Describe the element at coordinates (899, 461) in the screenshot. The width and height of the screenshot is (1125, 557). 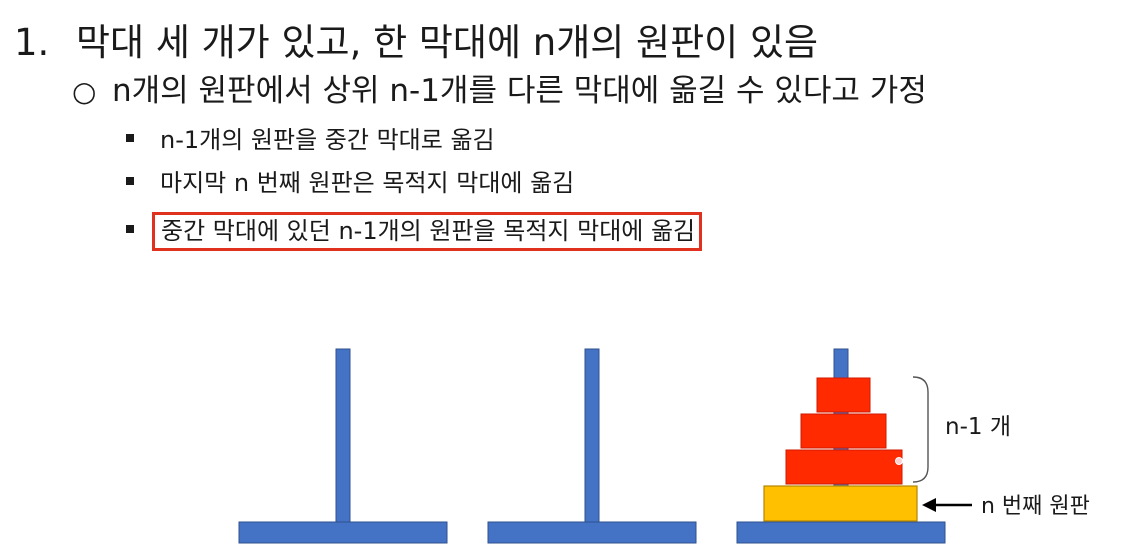
I see `pointer-dot-icon` at that location.